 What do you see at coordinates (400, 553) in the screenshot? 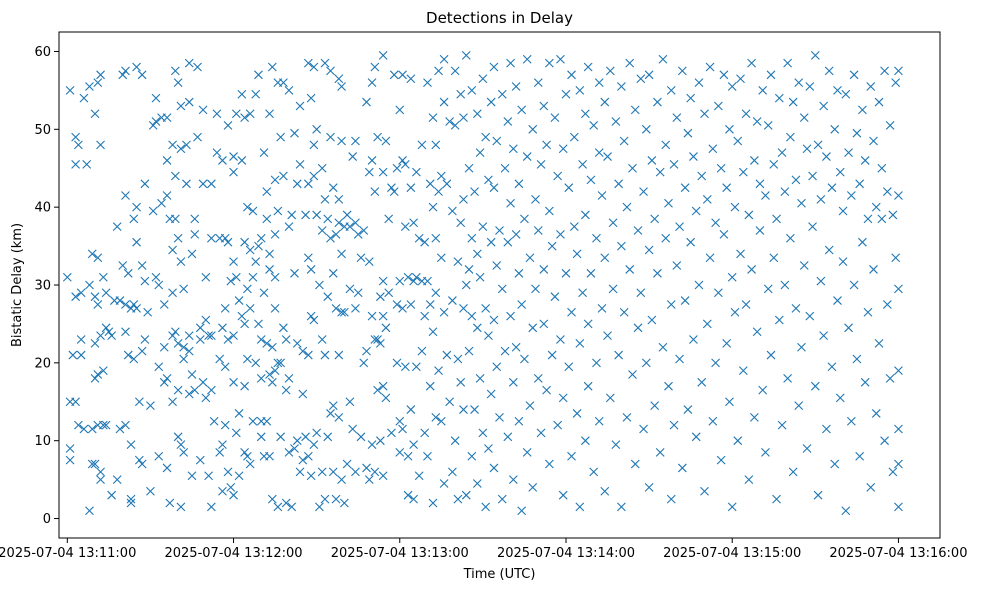
I see `x-tick-label: 2025-07-04 13:13:00` at bounding box center [400, 553].